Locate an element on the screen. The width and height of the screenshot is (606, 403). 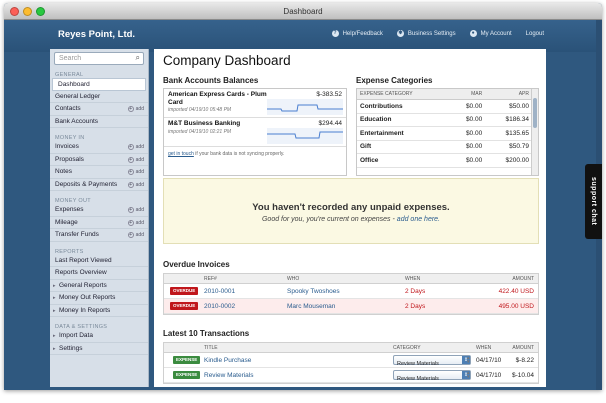
category-cell: Entertainment is located at coordinates (403, 133).